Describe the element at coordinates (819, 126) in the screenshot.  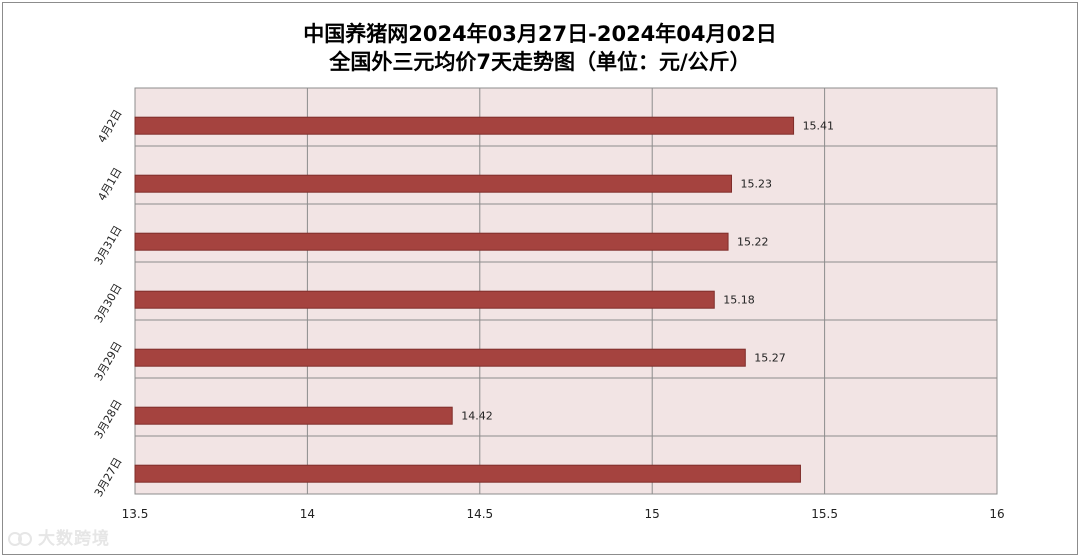
I see `data-label: 15.41` at that location.